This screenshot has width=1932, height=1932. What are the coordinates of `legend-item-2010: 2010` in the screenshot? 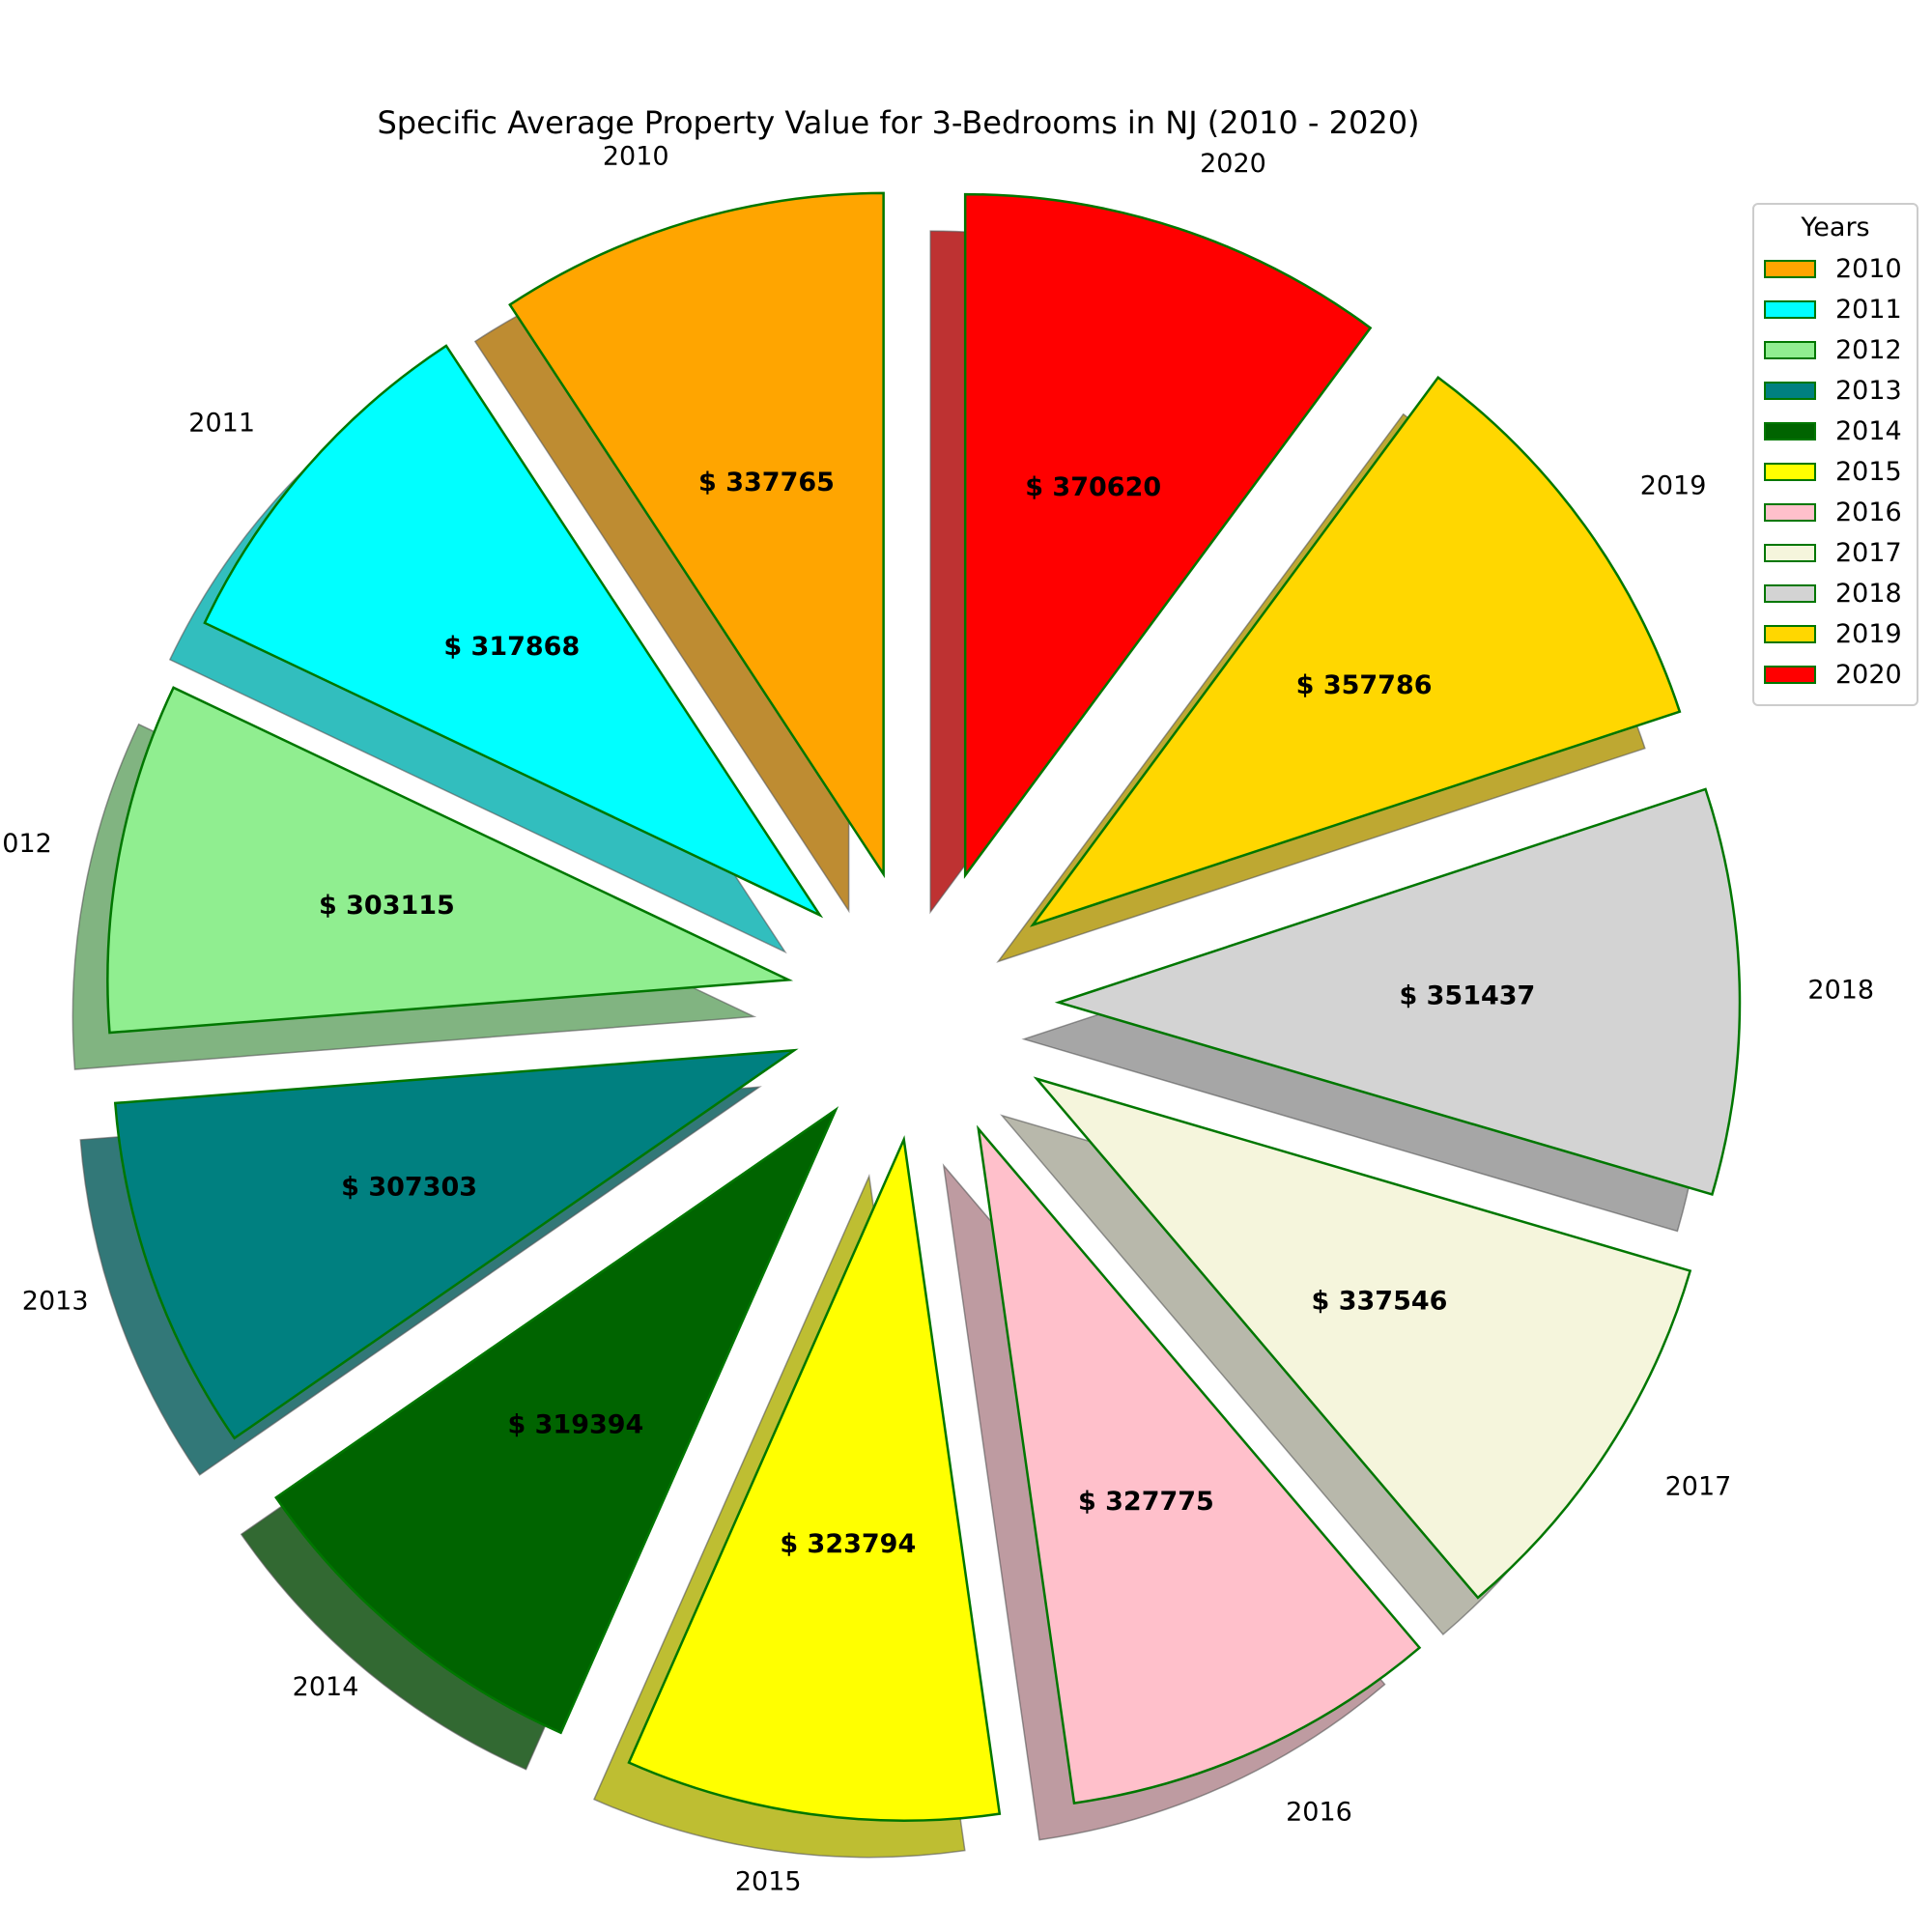 It's located at (1835, 268).